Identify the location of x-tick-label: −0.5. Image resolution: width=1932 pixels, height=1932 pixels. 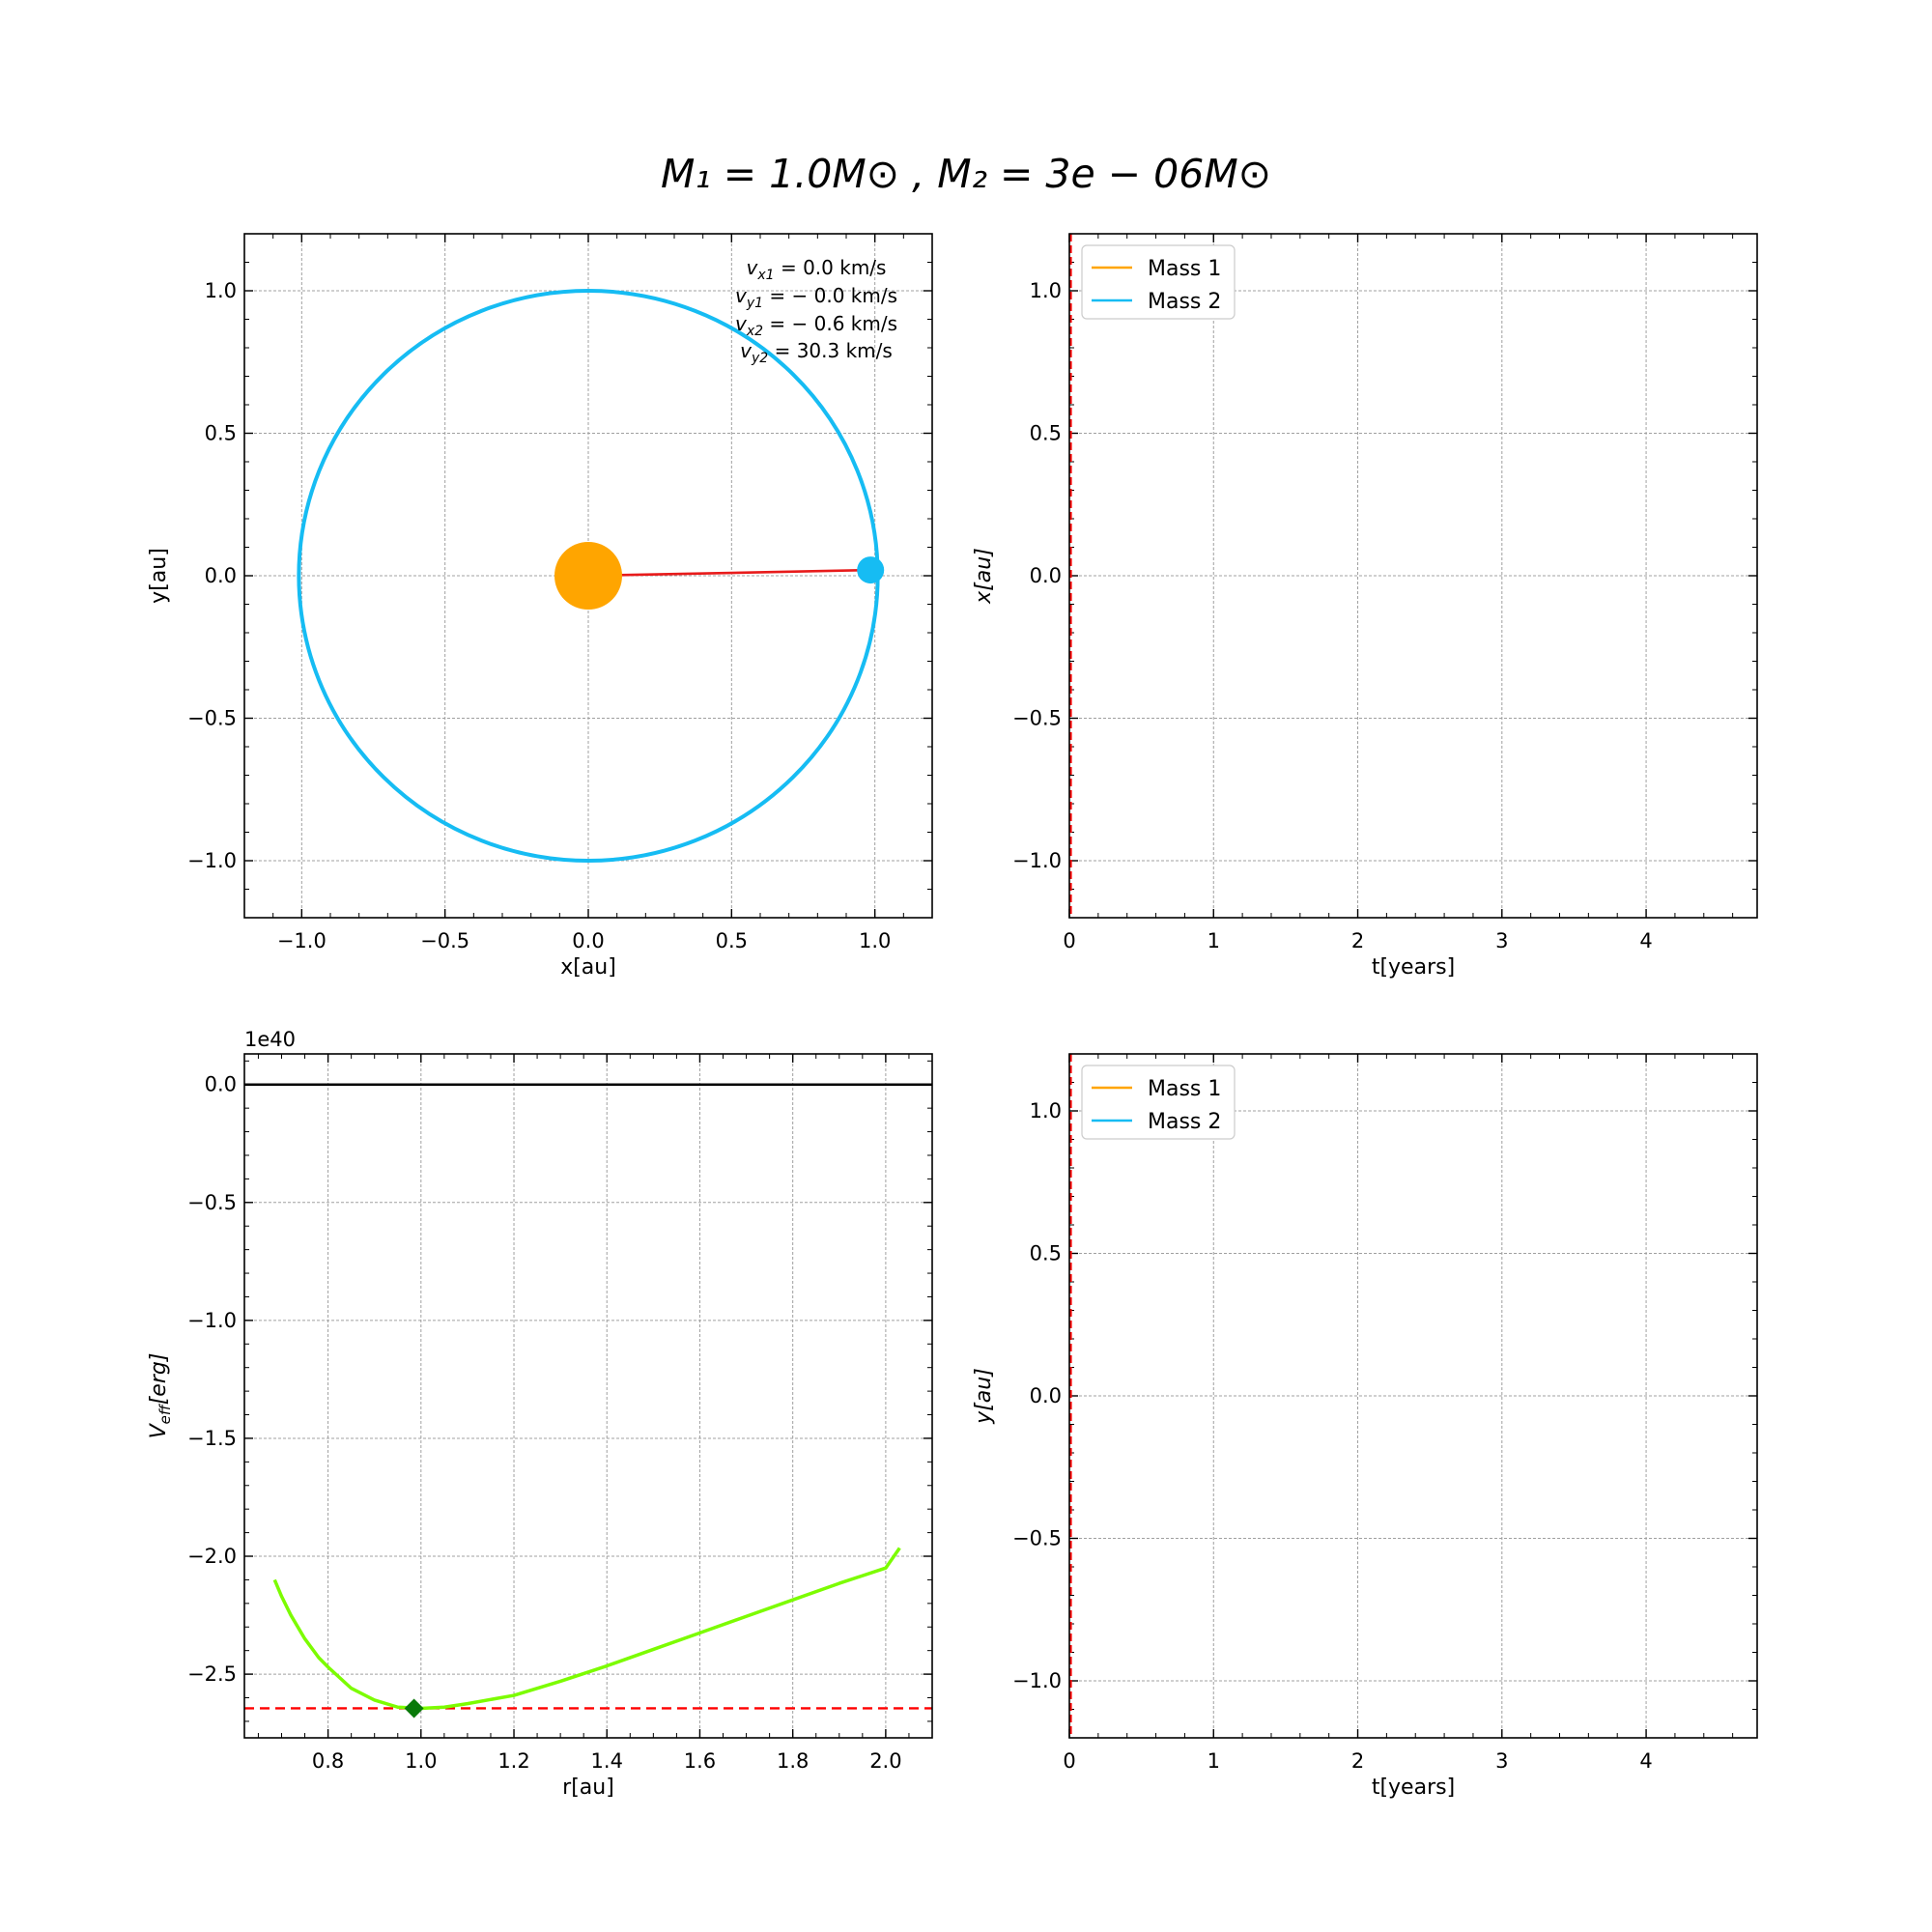
(444, 940).